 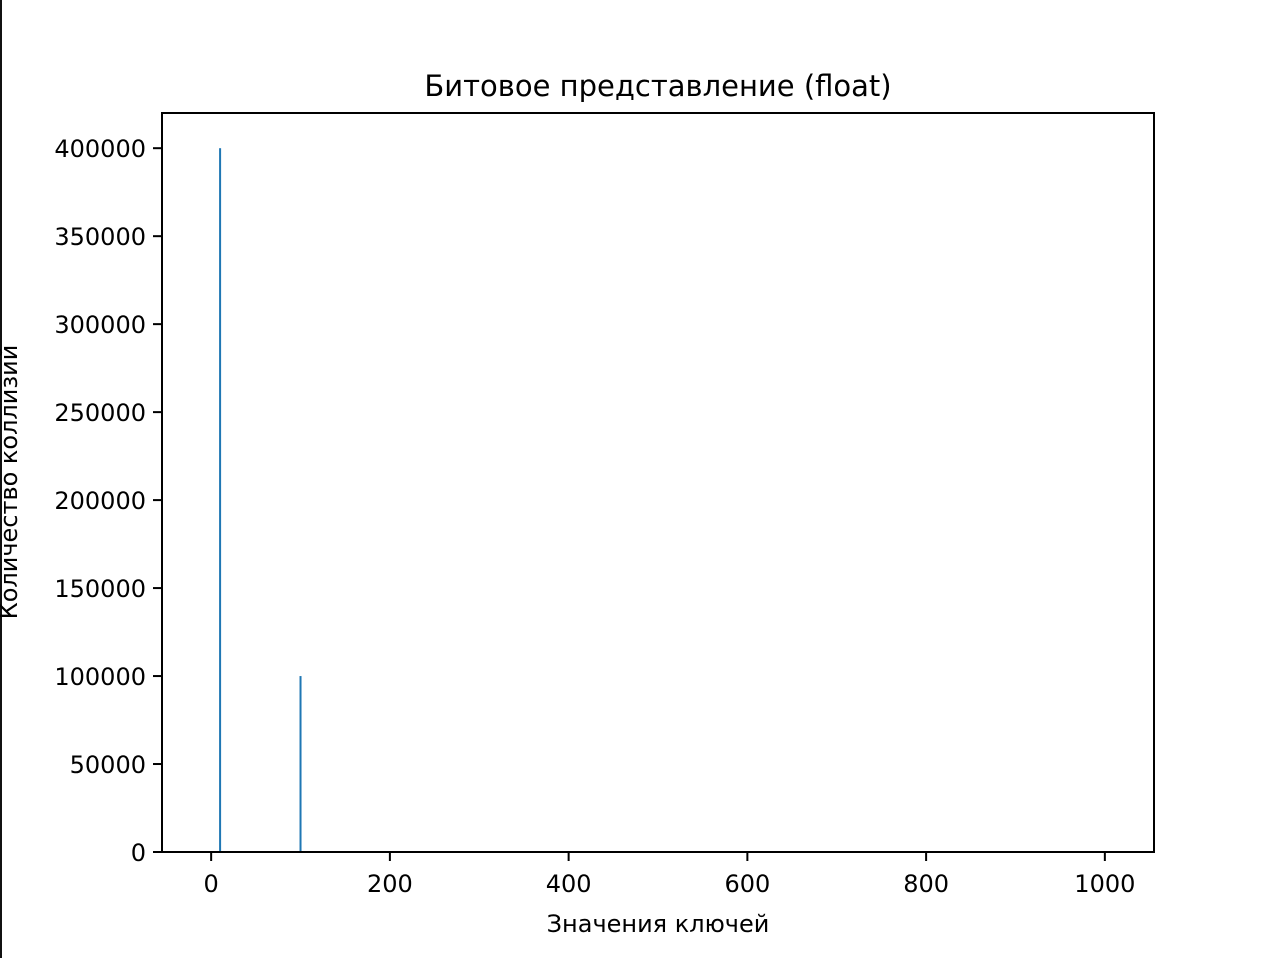 What do you see at coordinates (747, 884) in the screenshot?
I see `x-tick-label: 600` at bounding box center [747, 884].